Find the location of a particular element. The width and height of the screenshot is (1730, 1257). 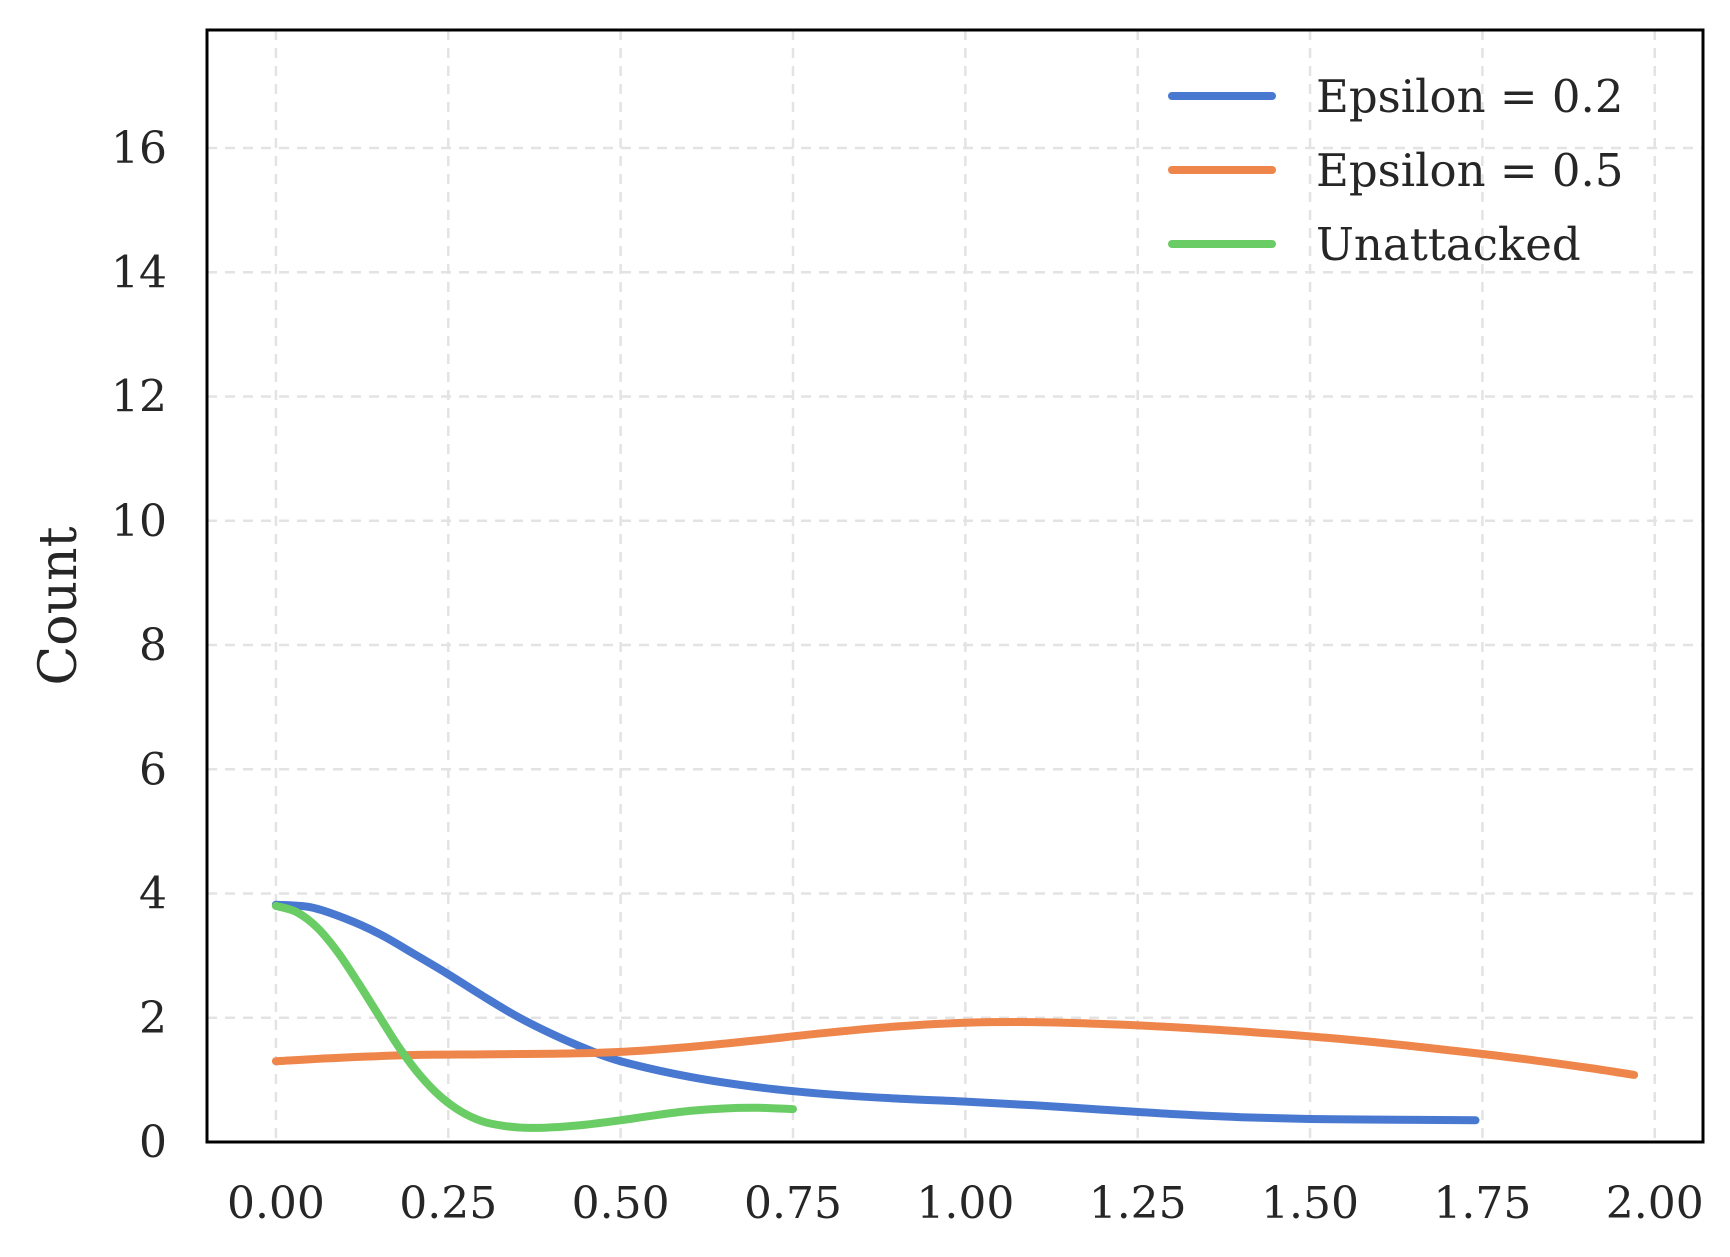

legend-label-3: Unattacked is located at coordinates (1448, 244).